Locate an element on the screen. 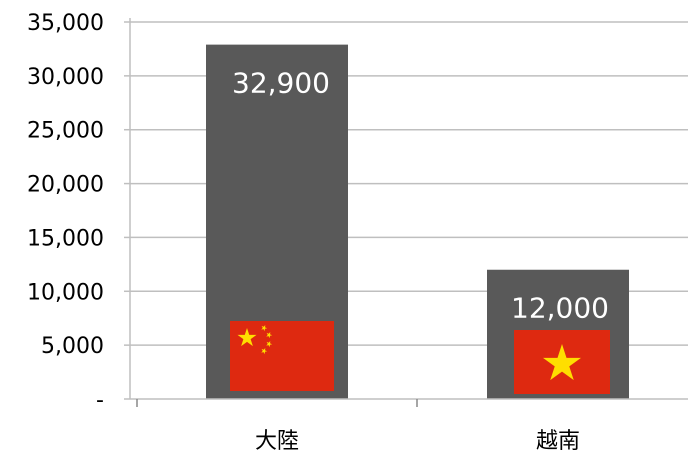  y-tick-label: - is located at coordinates (100, 400).